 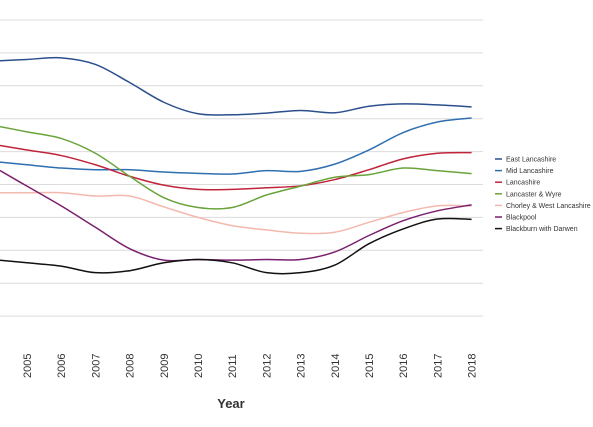 What do you see at coordinates (542, 229) in the screenshot?
I see `legend-label: Blackburn with Darwen` at bounding box center [542, 229].